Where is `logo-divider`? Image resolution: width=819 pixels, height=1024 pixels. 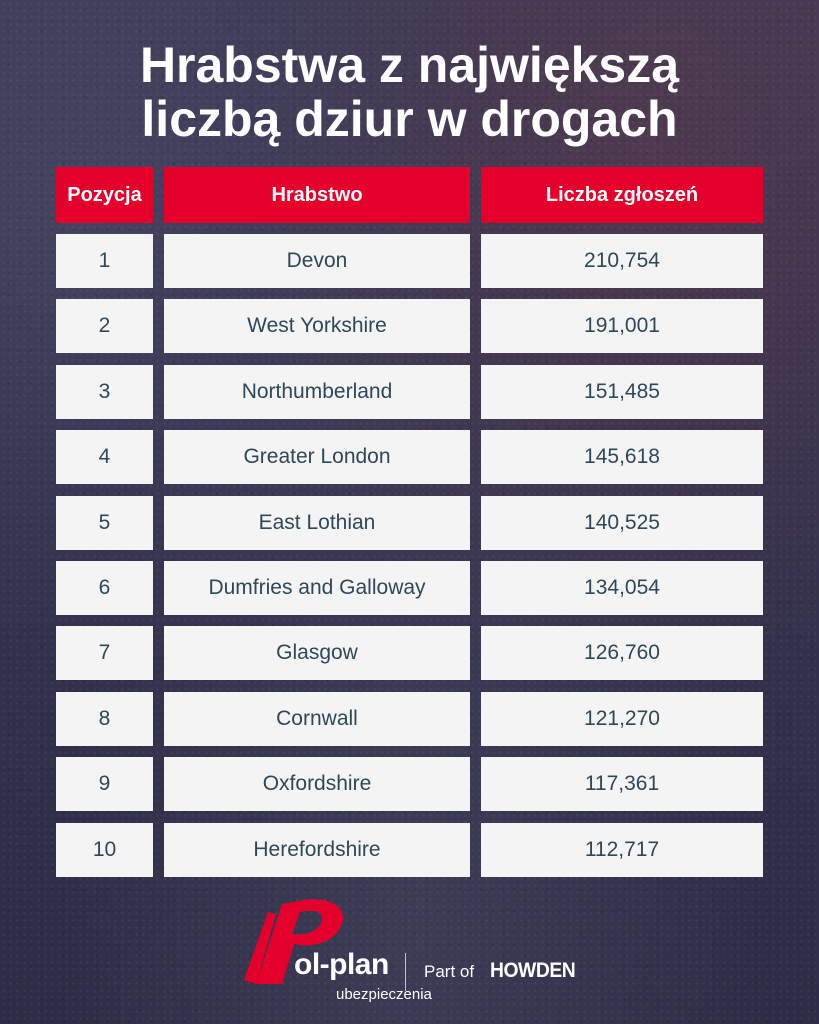 logo-divider is located at coordinates (405, 972).